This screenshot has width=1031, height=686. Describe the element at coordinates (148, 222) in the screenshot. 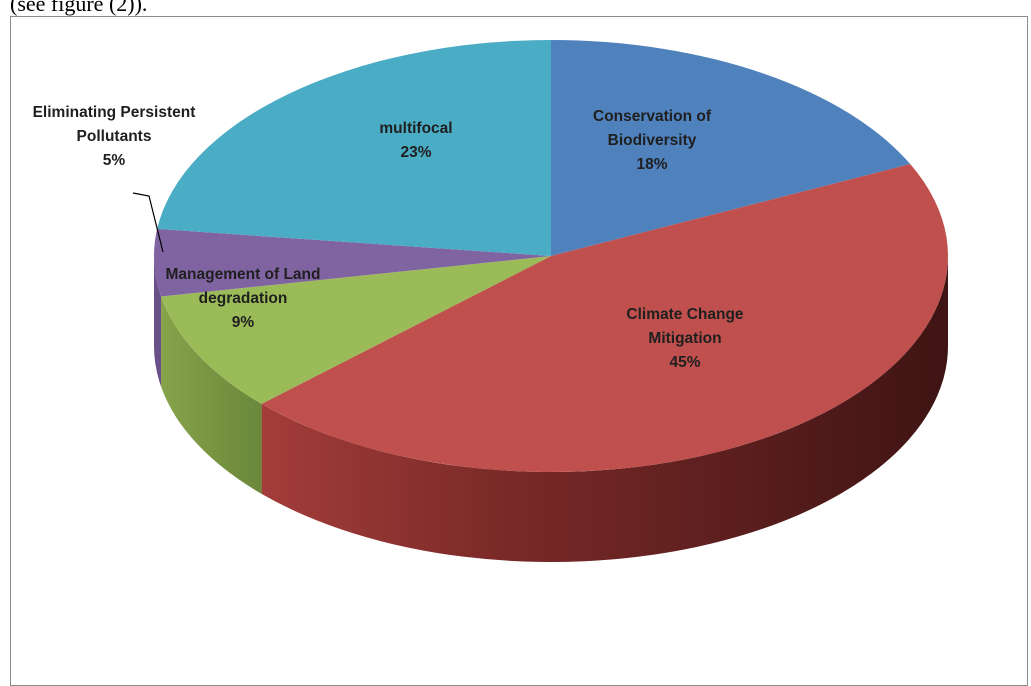

I see `leader-line-eliminating` at that location.